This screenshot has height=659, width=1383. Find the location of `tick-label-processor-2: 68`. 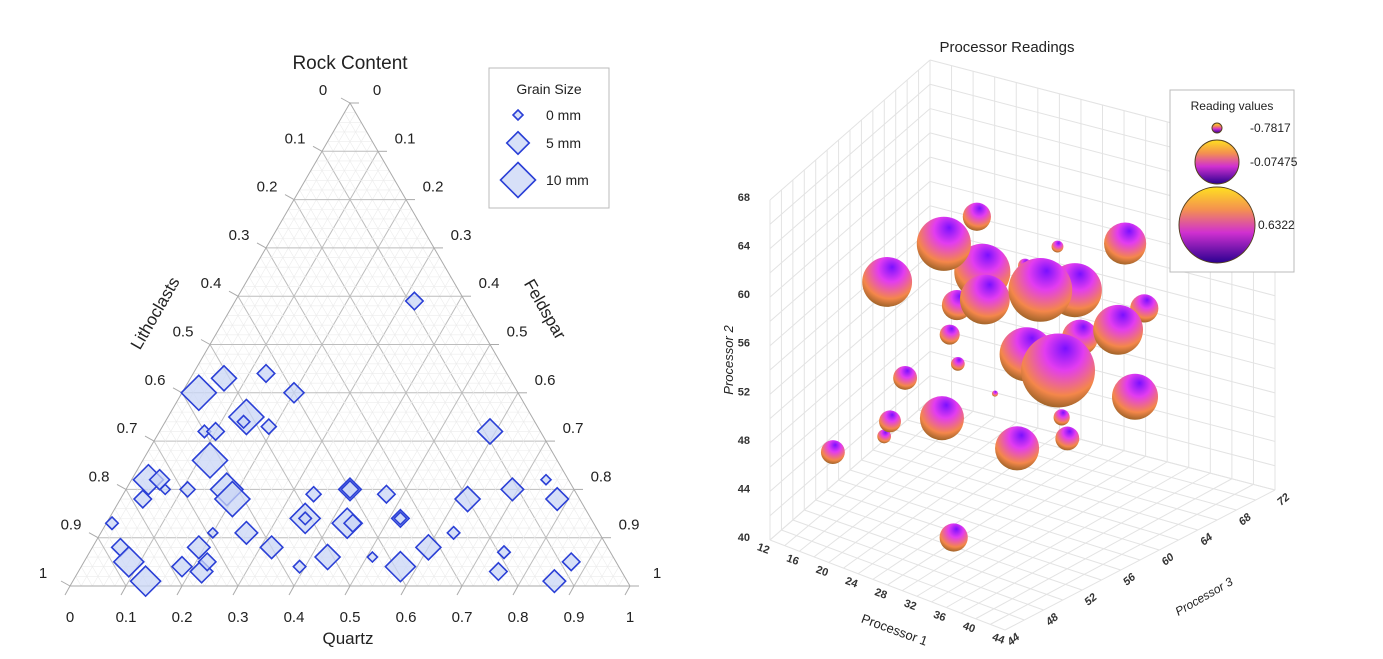

tick-label-processor-2: 68 is located at coordinates (744, 198).